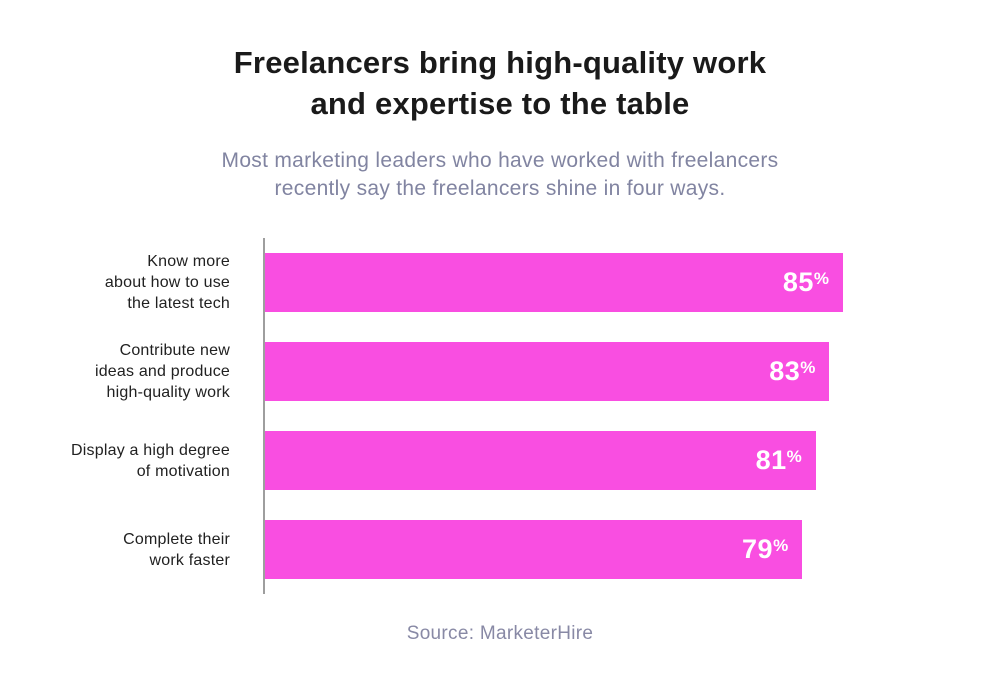 Image resolution: width=1000 pixels, height=685 pixels. I want to click on category-label: Display a high degree of motivation, so click(150, 460).